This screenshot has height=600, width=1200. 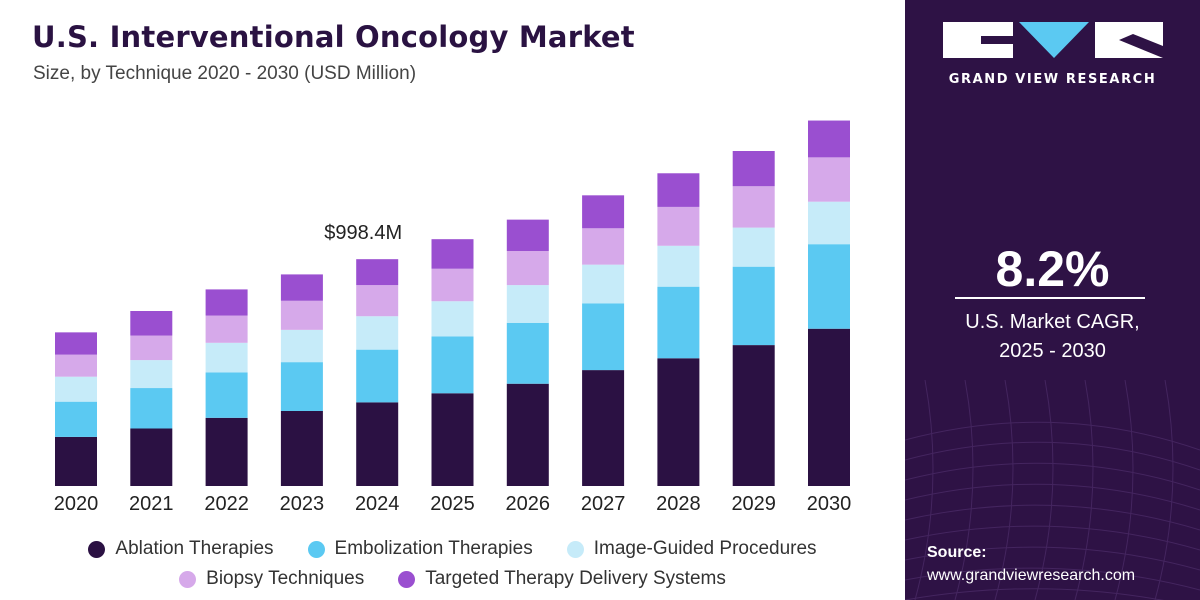 What do you see at coordinates (527, 268) in the screenshot?
I see `bar-segment-2026-biopsy-techniques` at bounding box center [527, 268].